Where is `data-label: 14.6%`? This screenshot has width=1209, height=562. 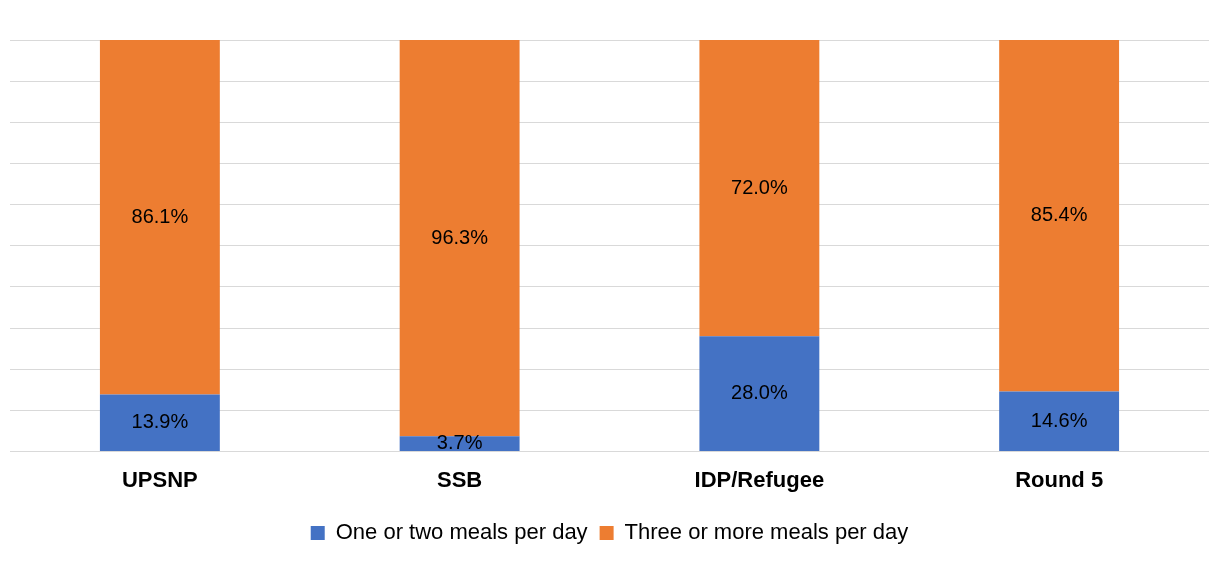
data-label: 14.6% is located at coordinates (1059, 419).